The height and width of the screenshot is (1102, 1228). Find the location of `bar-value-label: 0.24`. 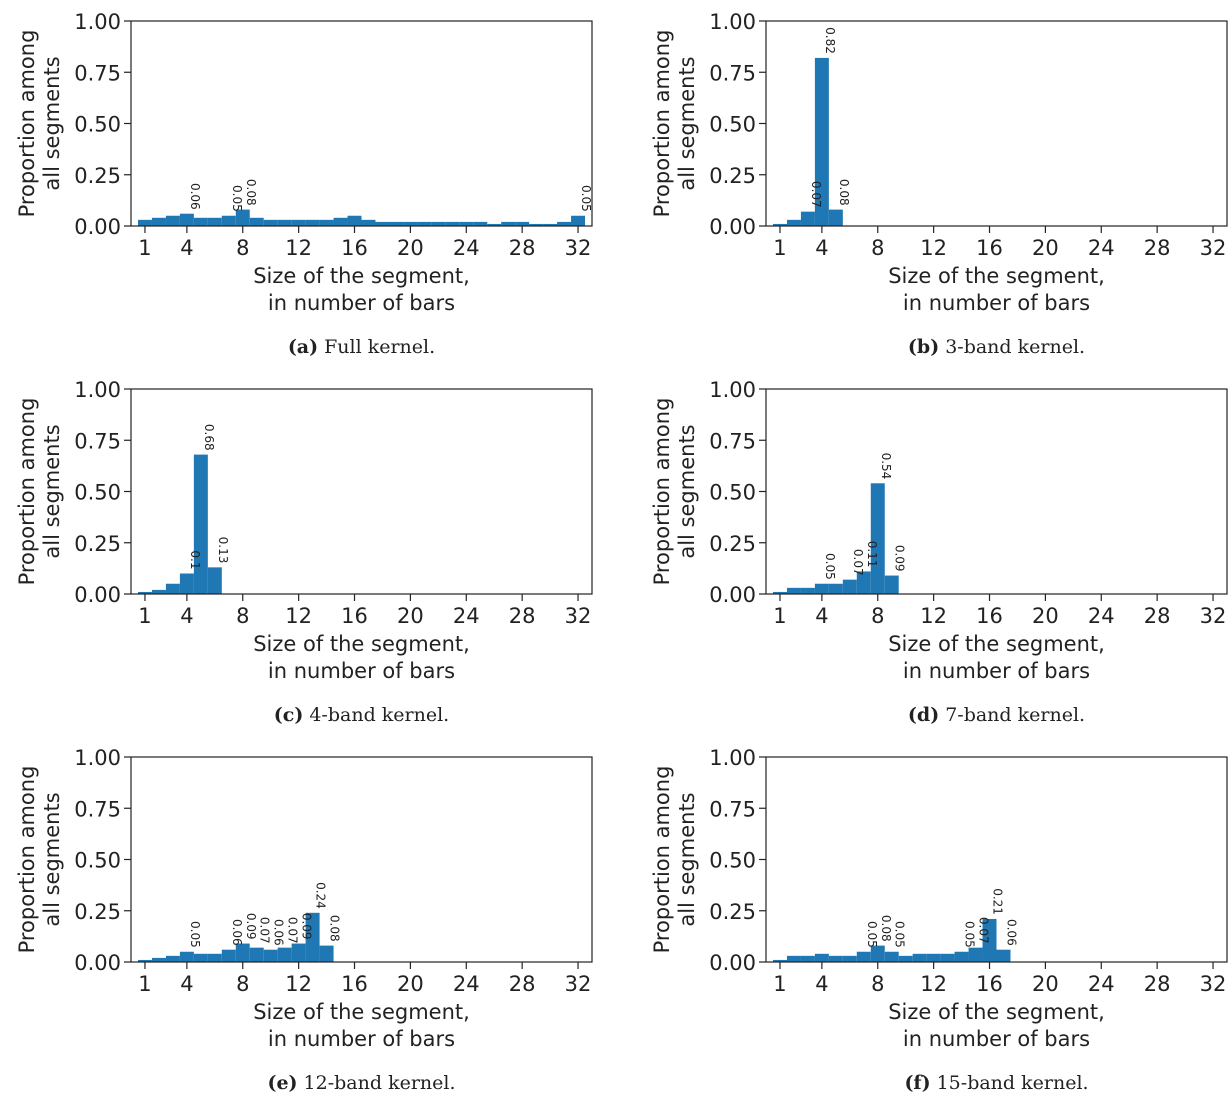

bar-value-label: 0.24 is located at coordinates (321, 895).